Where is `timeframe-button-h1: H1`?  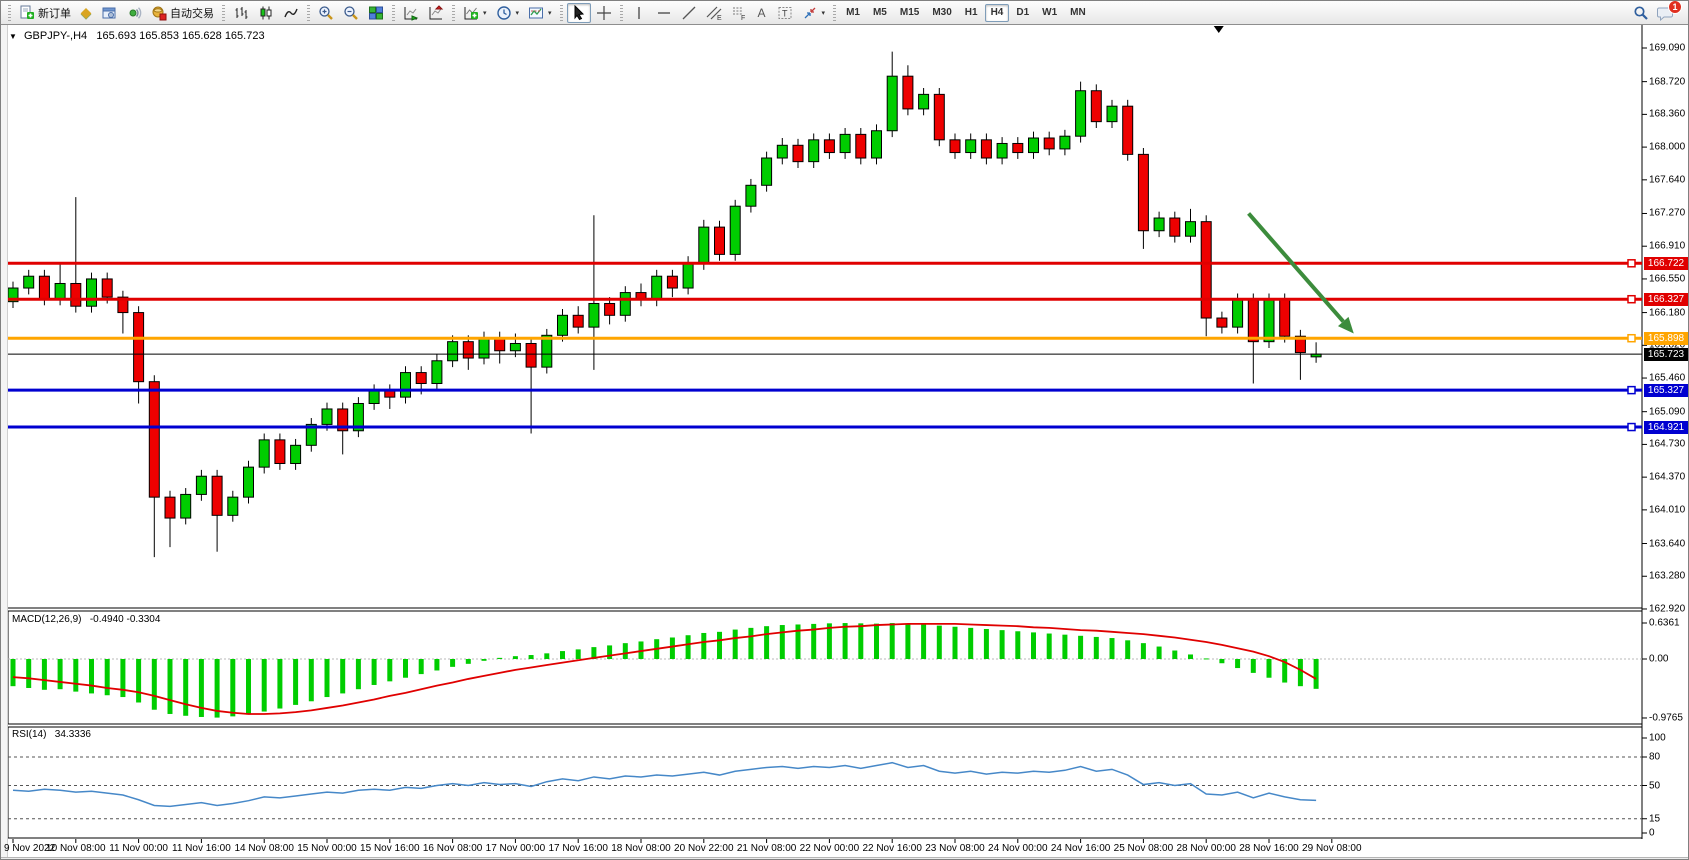 timeframe-button-h1: H1 is located at coordinates (971, 12).